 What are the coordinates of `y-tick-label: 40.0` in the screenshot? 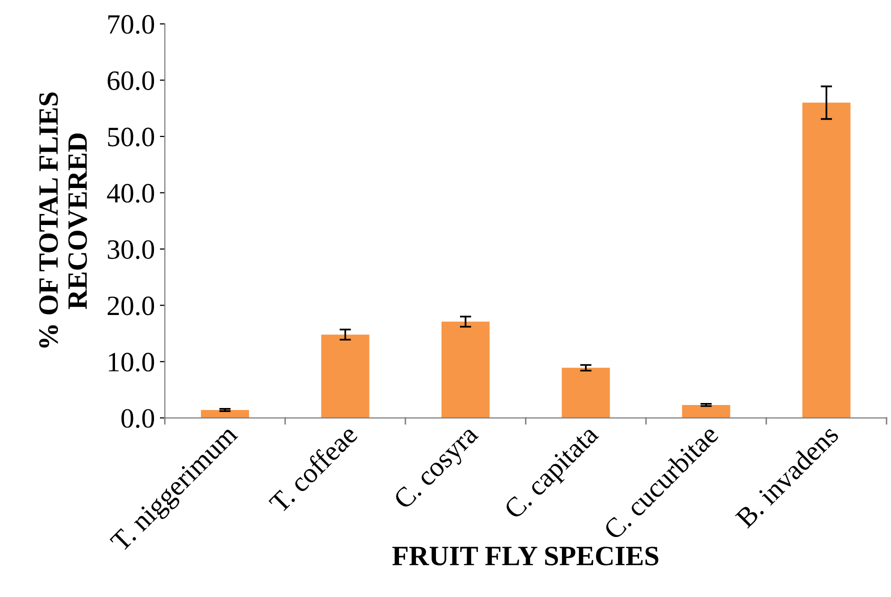 It's located at (130, 193).